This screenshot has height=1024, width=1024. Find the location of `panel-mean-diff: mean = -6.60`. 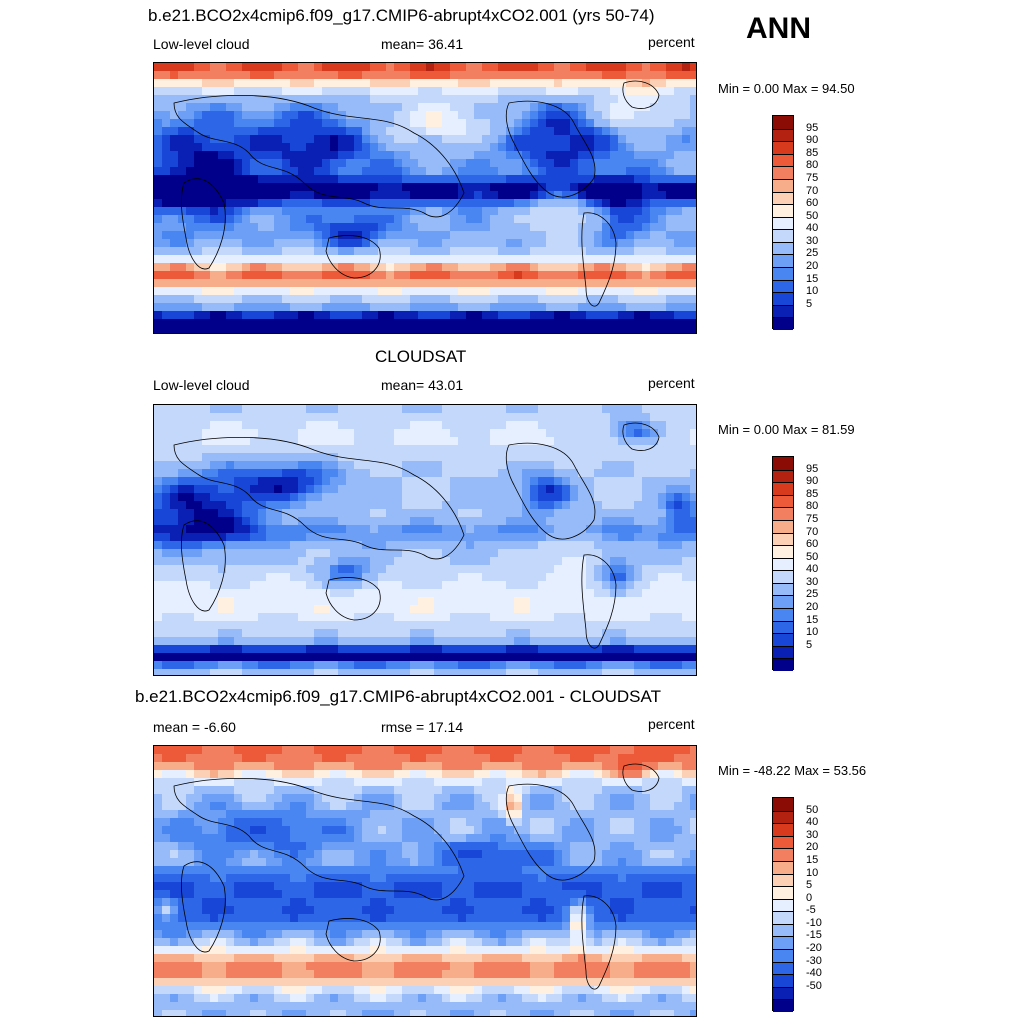

panel-mean-diff: mean = -6.60 is located at coordinates (194, 727).